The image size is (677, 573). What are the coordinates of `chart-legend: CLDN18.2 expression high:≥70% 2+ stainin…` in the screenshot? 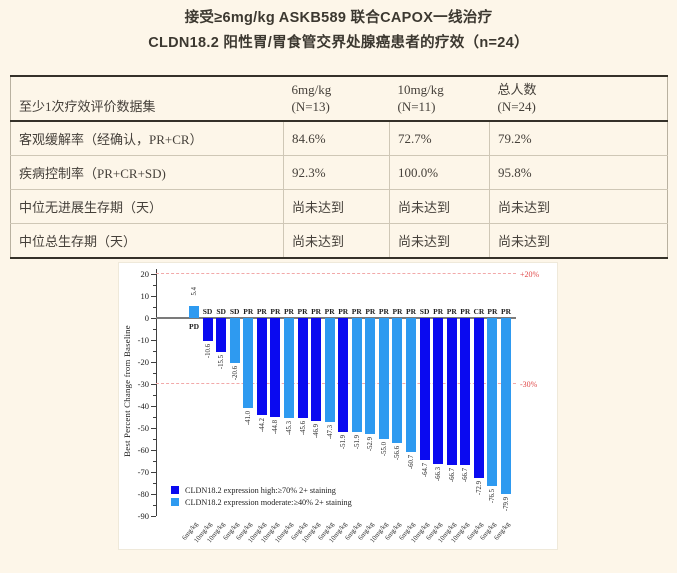 It's located at (261, 496).